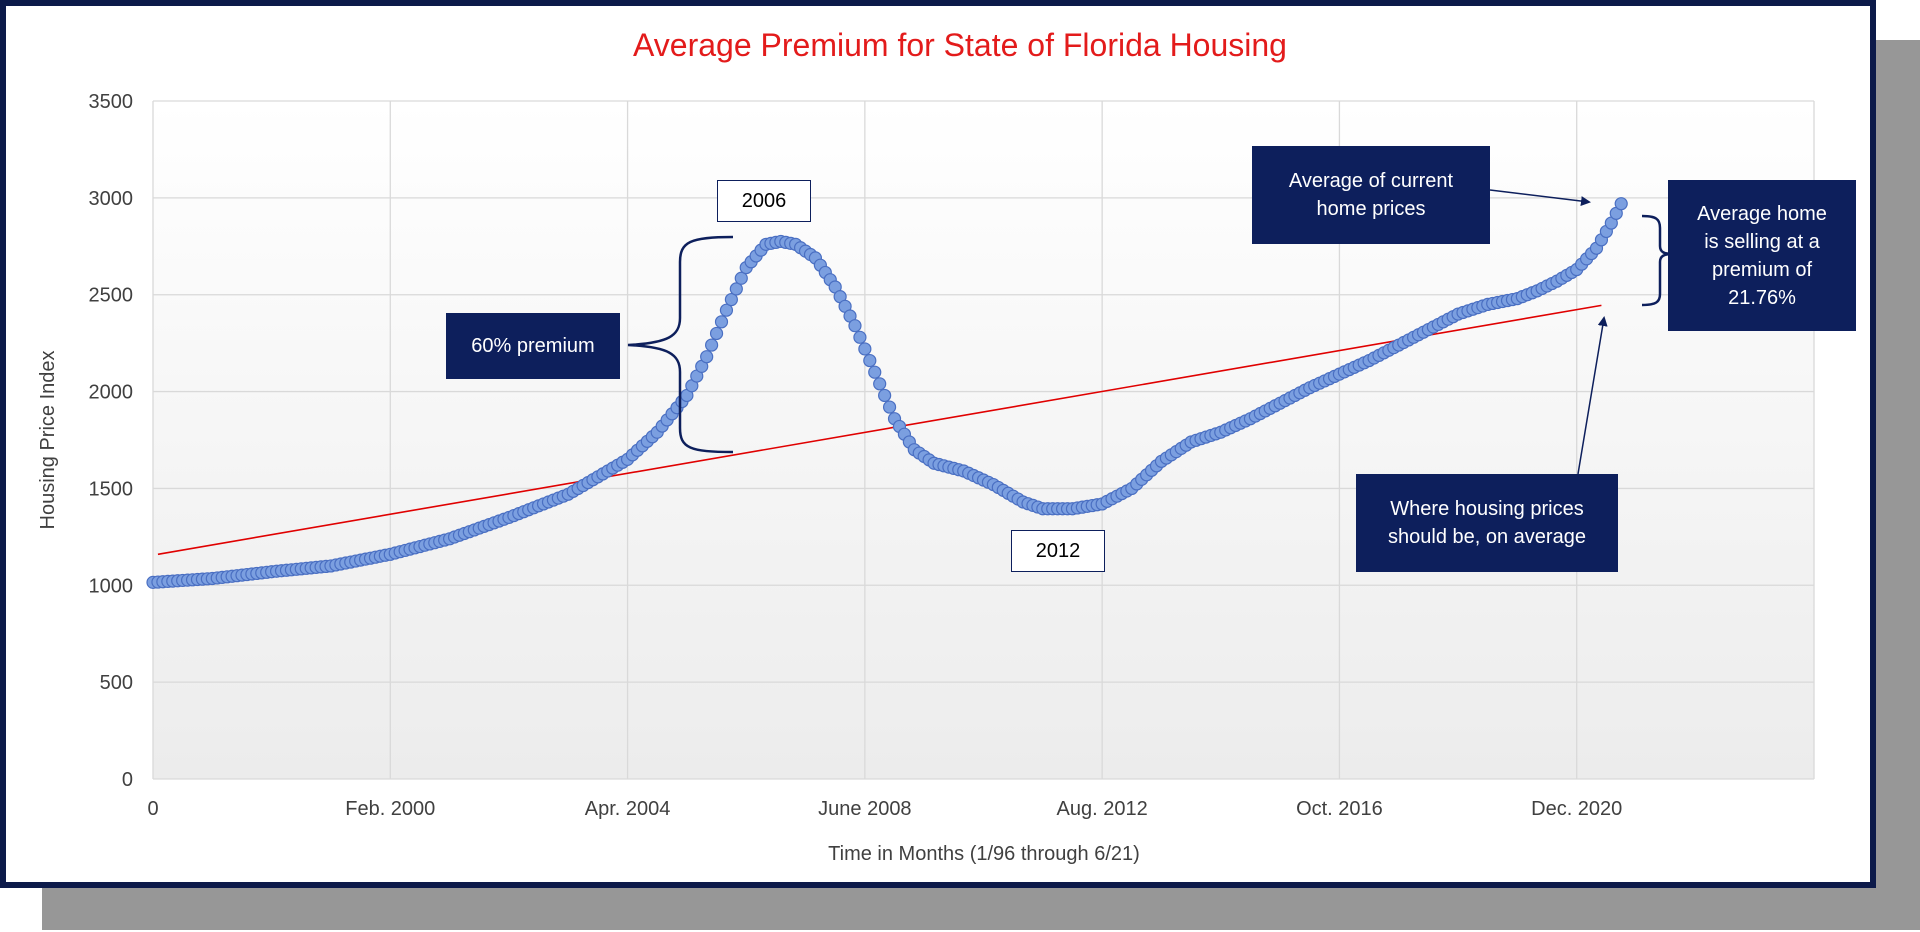 This screenshot has width=1920, height=932. What do you see at coordinates (116, 683) in the screenshot?
I see `y-tick-label: 500` at bounding box center [116, 683].